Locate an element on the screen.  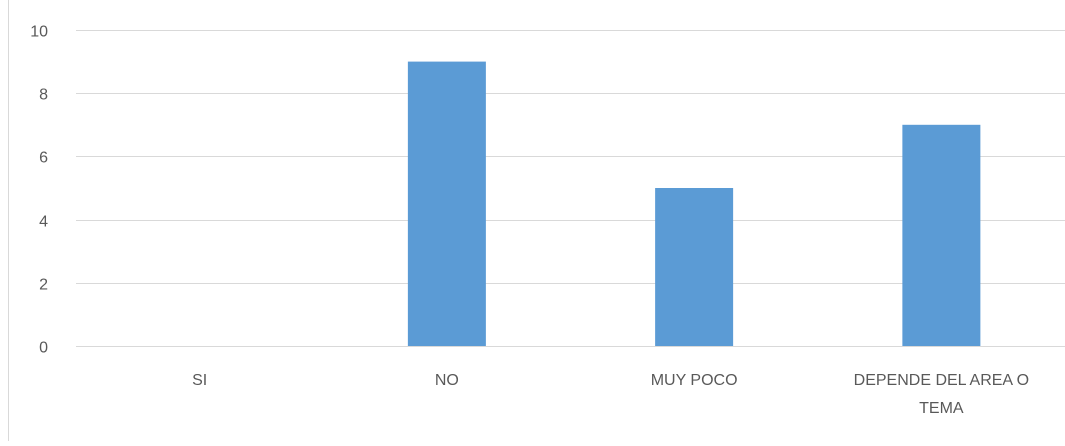
chart-left-border is located at coordinates (8, 220).